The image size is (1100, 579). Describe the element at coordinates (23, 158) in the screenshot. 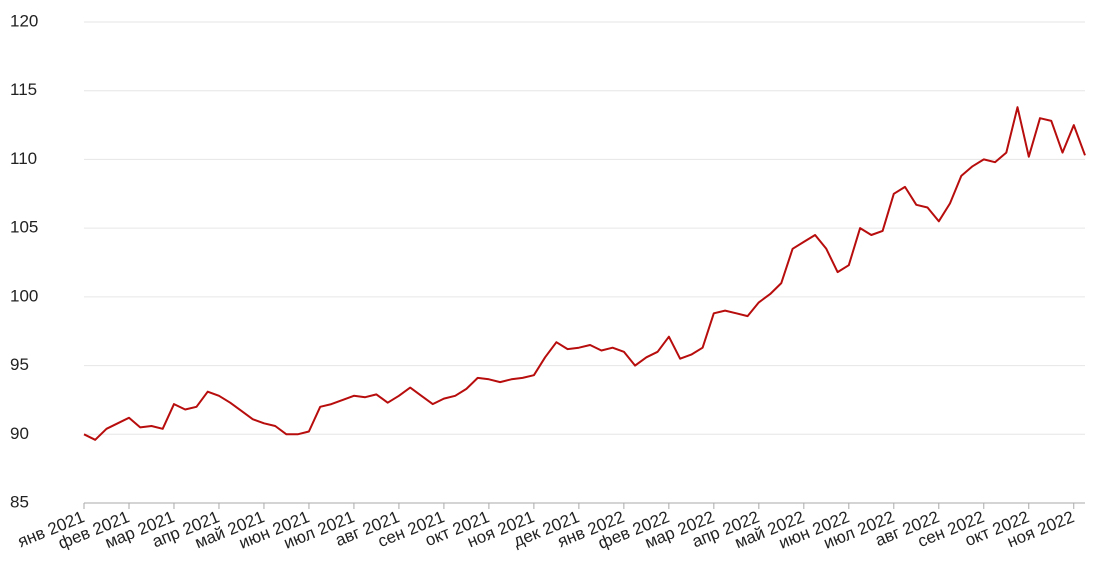

I see `y-tick-label: 110` at that location.